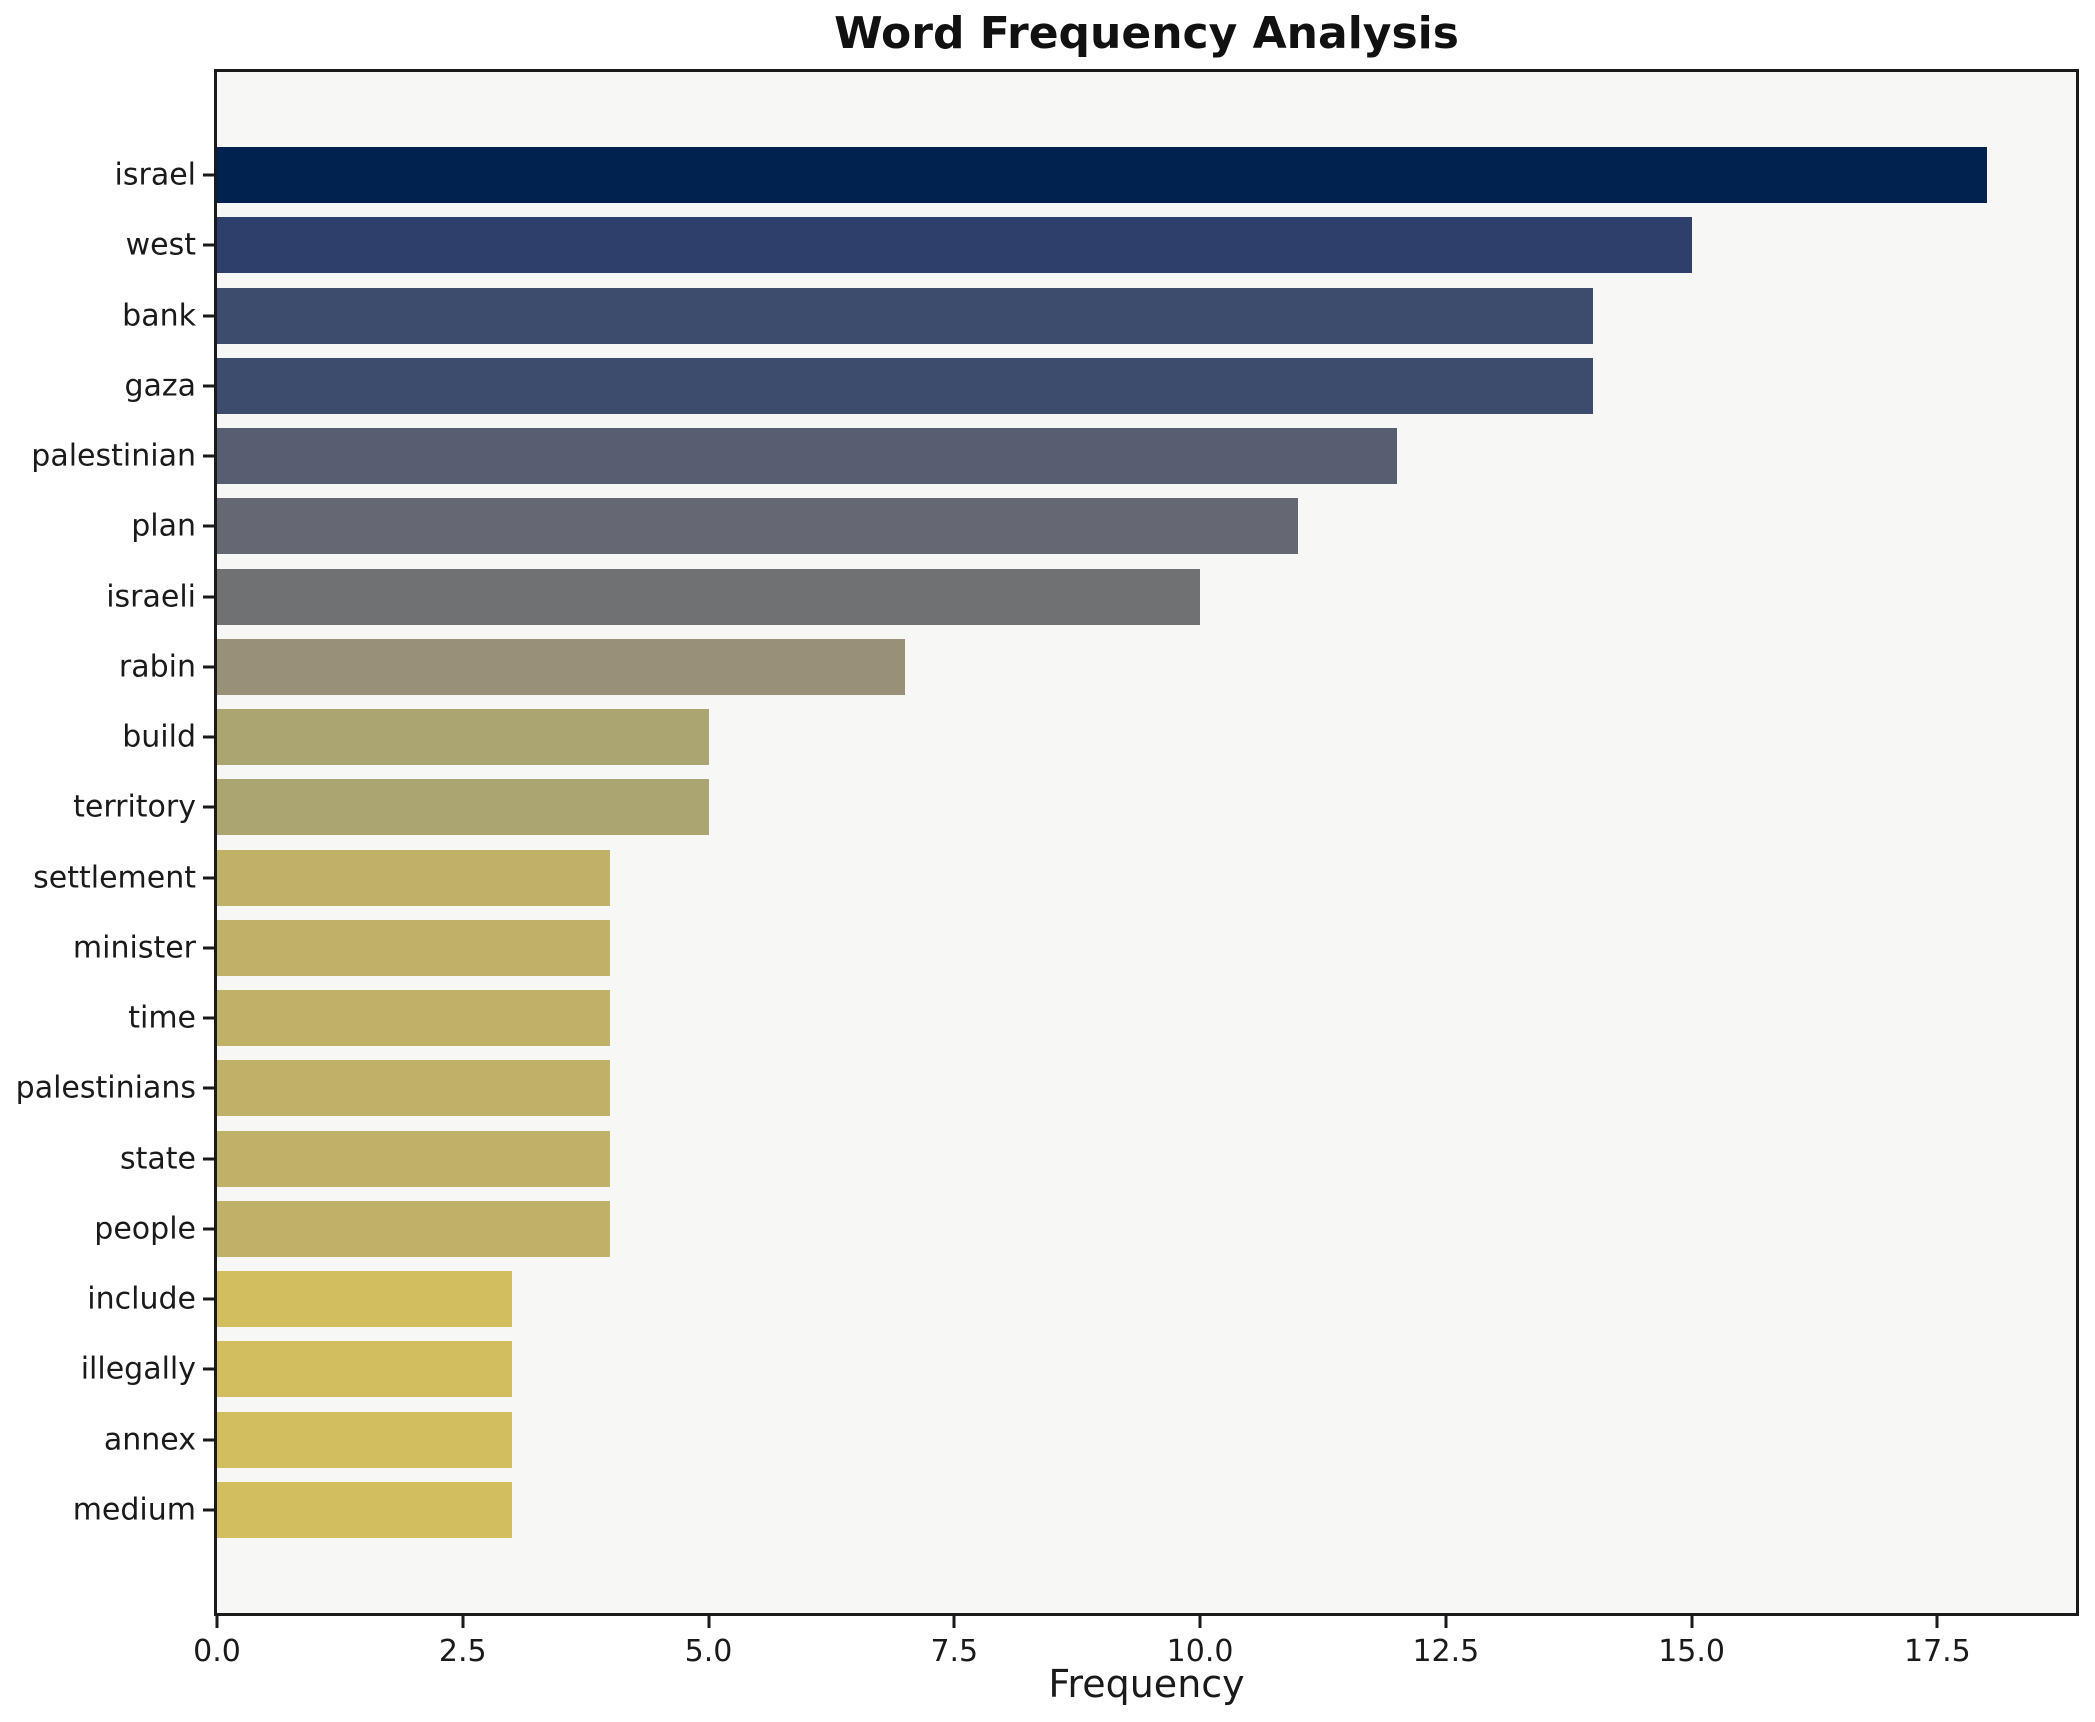 Image resolution: width=2095 pixels, height=1722 pixels. I want to click on bar-medium, so click(364, 1509).